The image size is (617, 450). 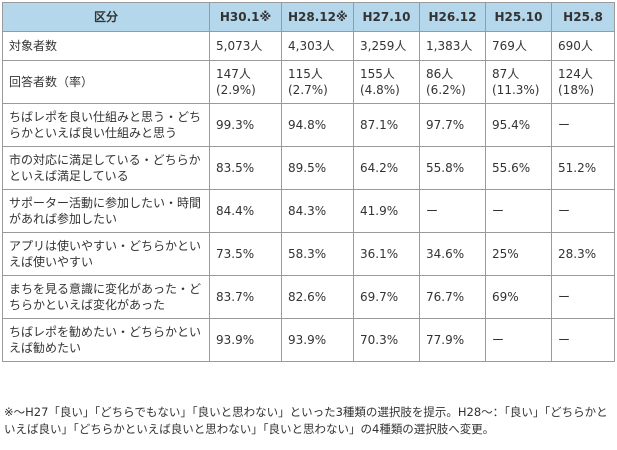 I want to click on table-cell: 94.8%, so click(x=317, y=125).